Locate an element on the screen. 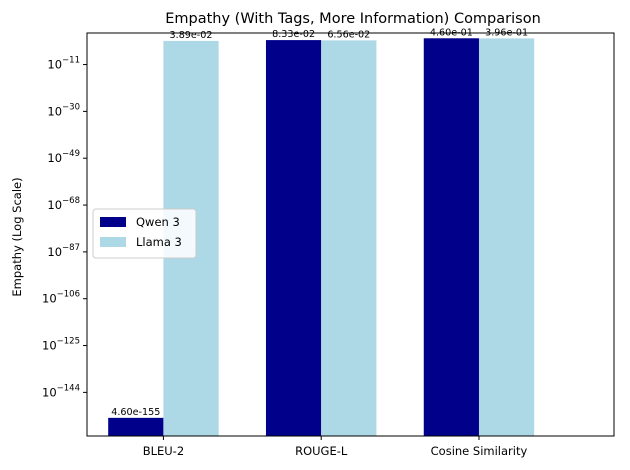  bar-qwen-3-cosine-similarity is located at coordinates (451, 237).